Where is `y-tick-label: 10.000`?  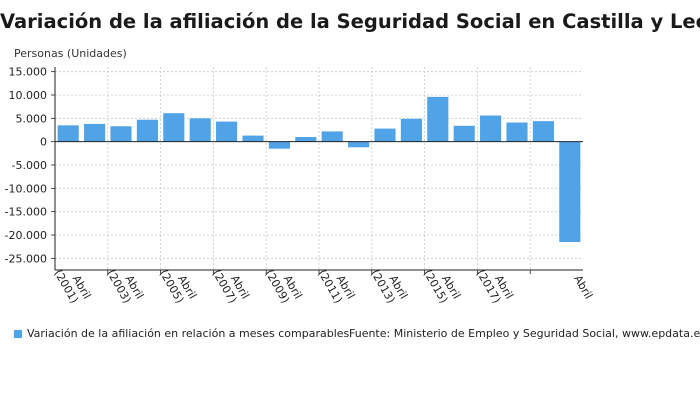 y-tick-label: 10.000 is located at coordinates (28, 95).